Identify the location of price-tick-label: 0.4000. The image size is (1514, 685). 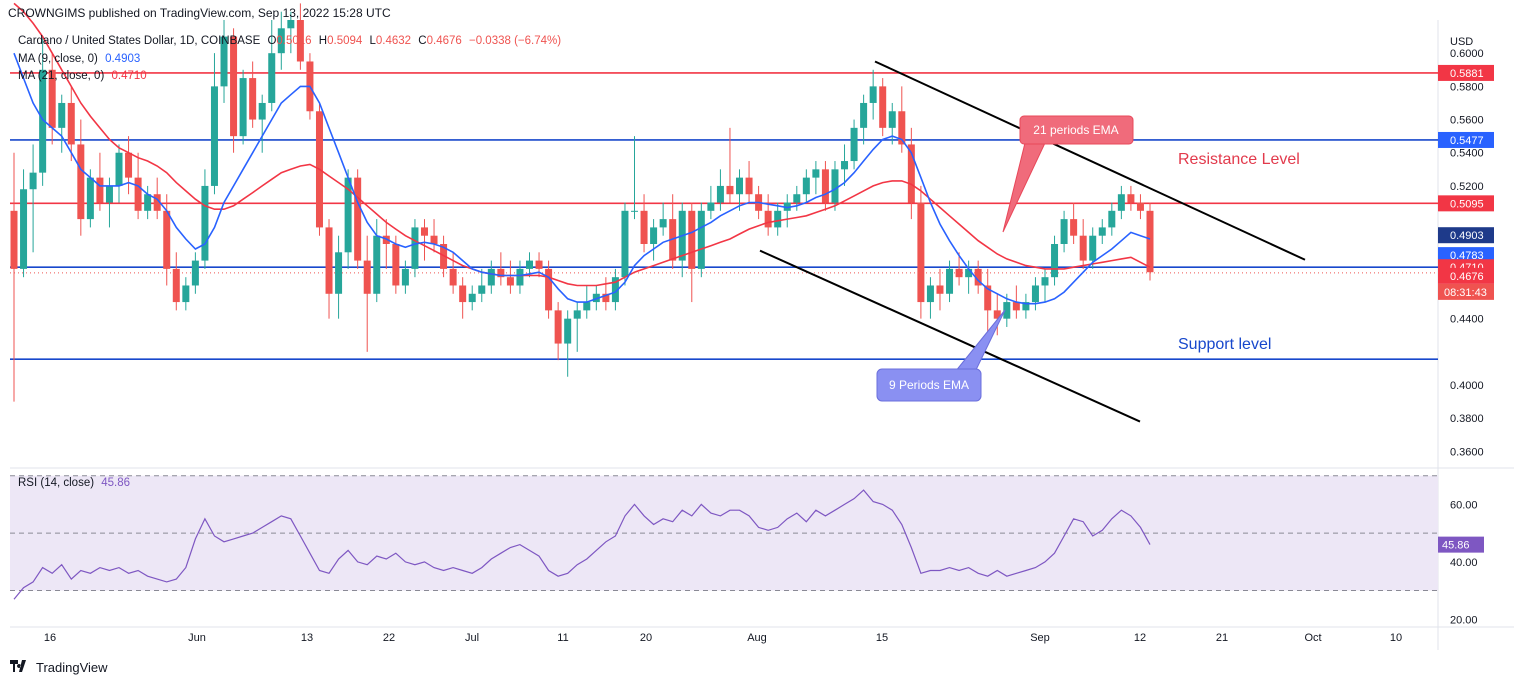
(1467, 386).